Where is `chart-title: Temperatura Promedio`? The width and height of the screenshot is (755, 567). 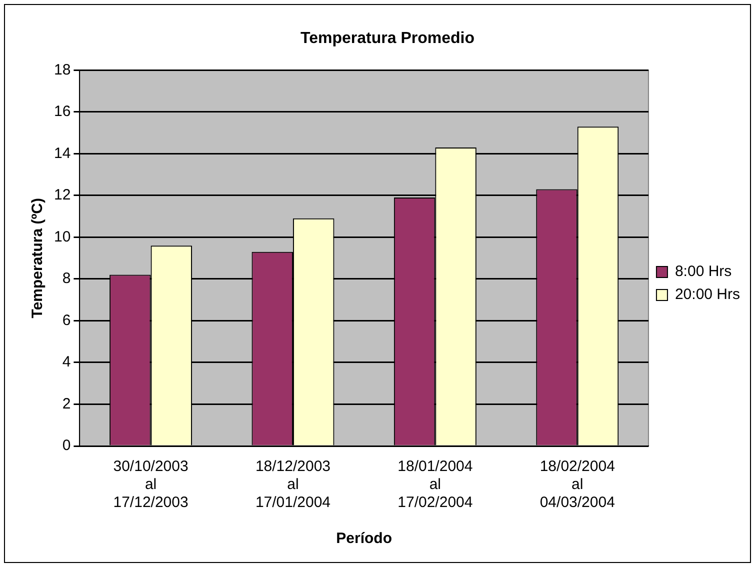 chart-title: Temperatura Promedio is located at coordinates (387, 39).